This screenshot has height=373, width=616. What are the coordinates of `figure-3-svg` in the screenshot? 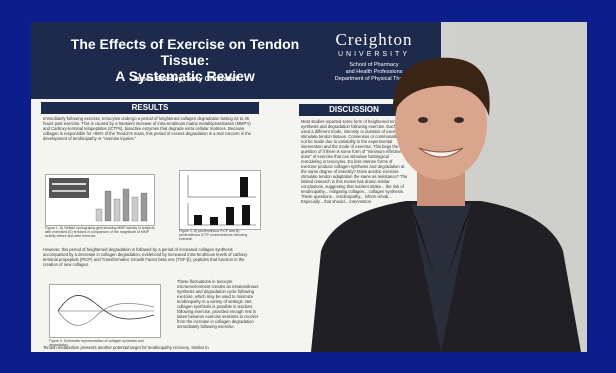 It's located at (106, 310).